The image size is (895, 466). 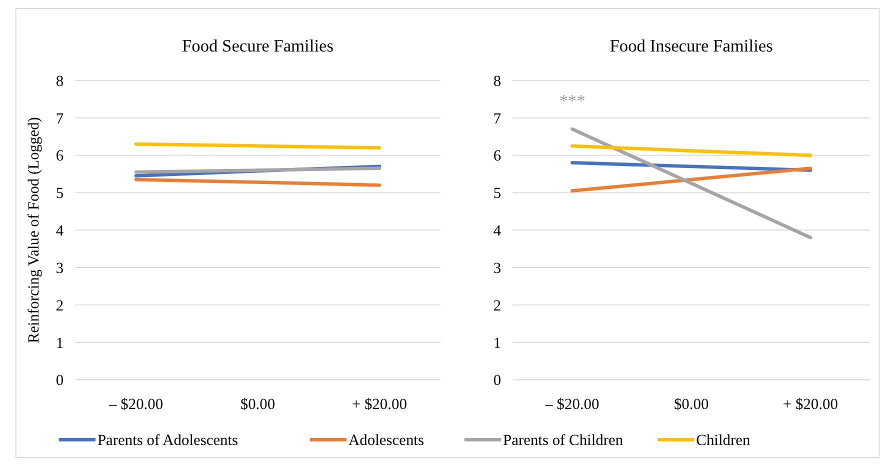 I want to click on y-axis-title: Reinforcing Value of Food (Logged), so click(x=34, y=230).